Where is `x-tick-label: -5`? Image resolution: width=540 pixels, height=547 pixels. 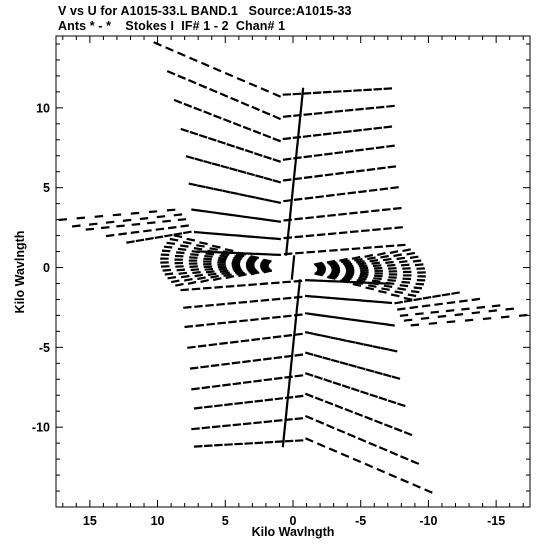 x-tick-label: -5 is located at coordinates (360, 521).